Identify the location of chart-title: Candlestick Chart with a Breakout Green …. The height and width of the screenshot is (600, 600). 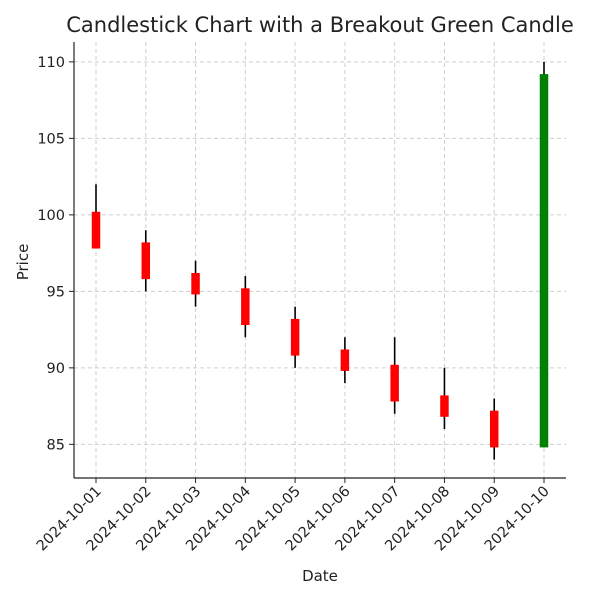
(320, 25).